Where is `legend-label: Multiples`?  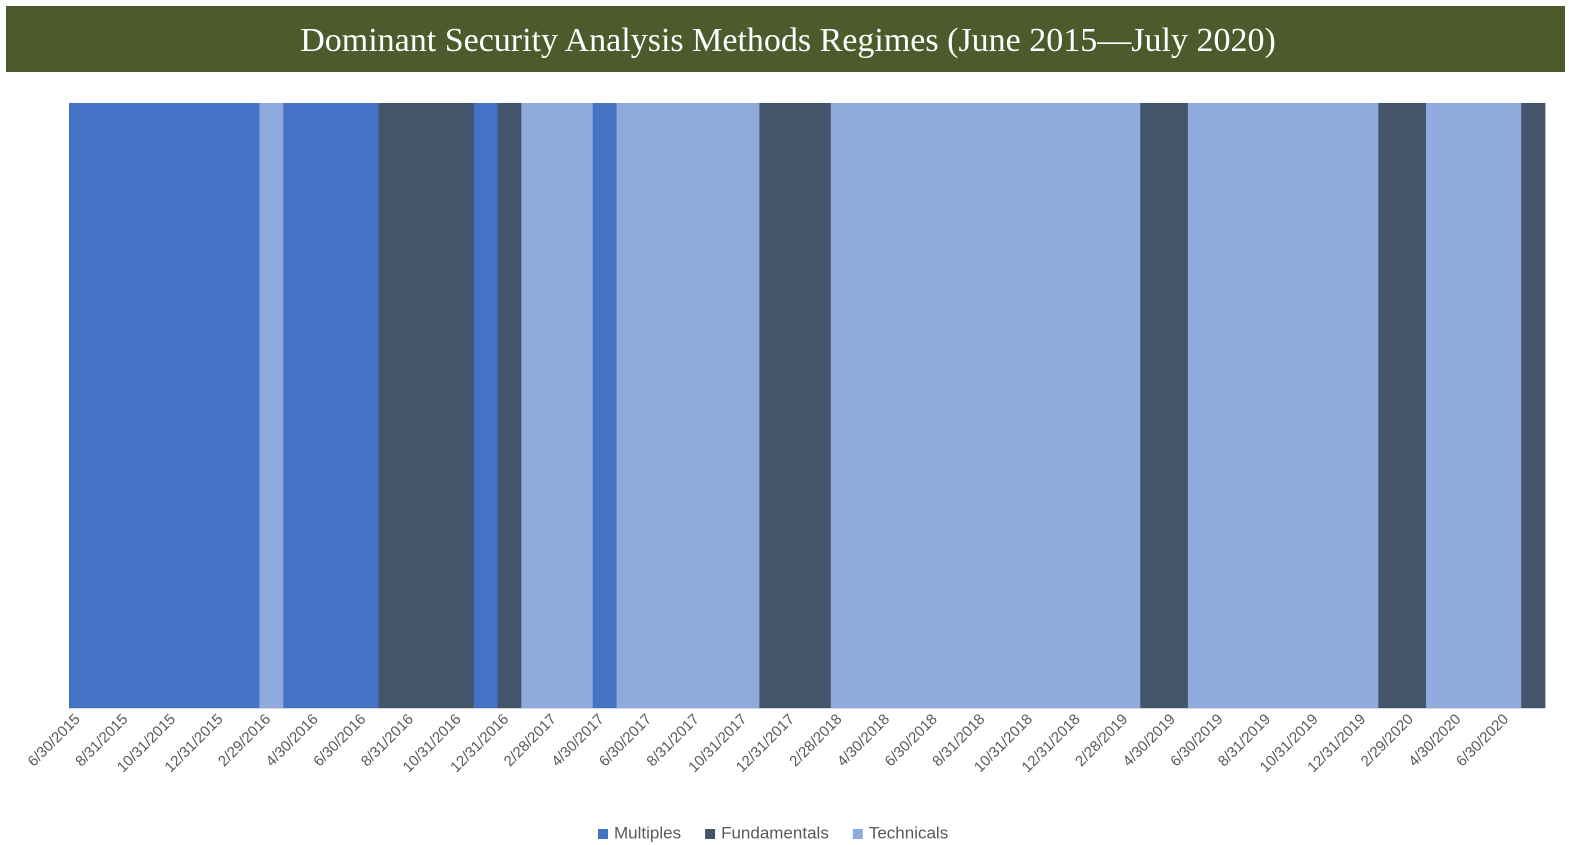
legend-label: Multiples is located at coordinates (647, 832).